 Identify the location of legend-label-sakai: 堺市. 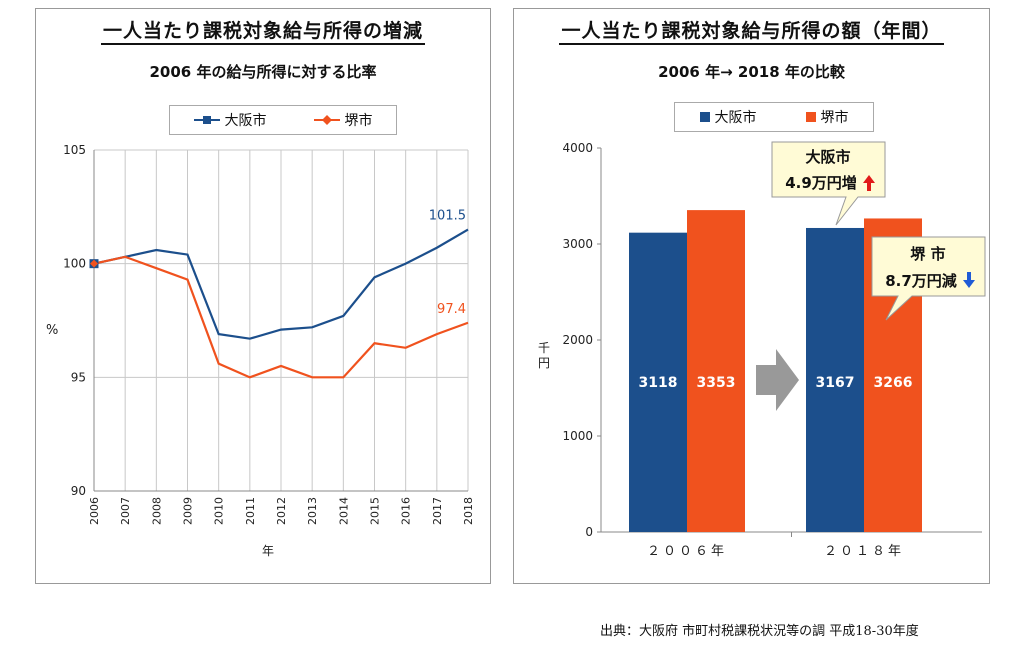
(358, 121).